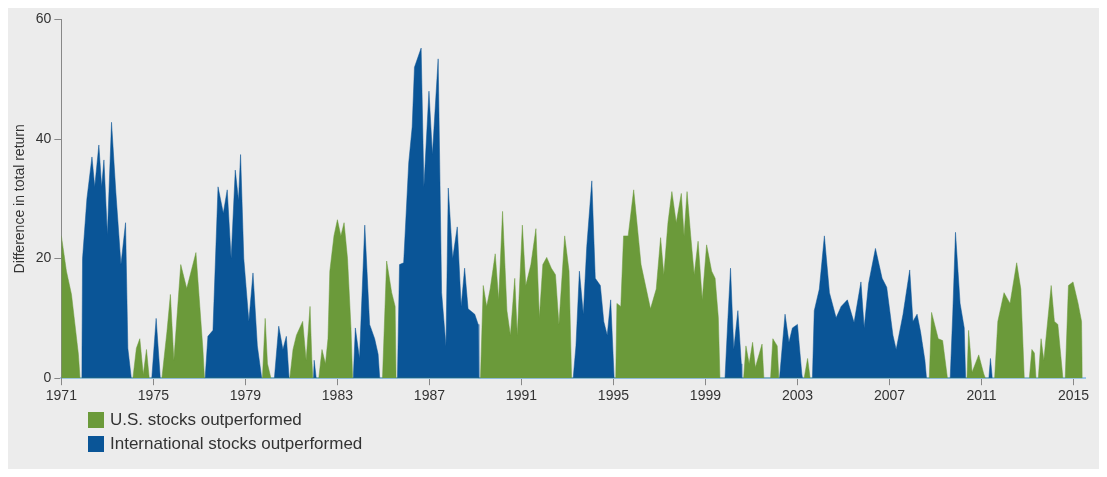  What do you see at coordinates (429, 395) in the screenshot?
I see `x-tick-label: 1987` at bounding box center [429, 395].